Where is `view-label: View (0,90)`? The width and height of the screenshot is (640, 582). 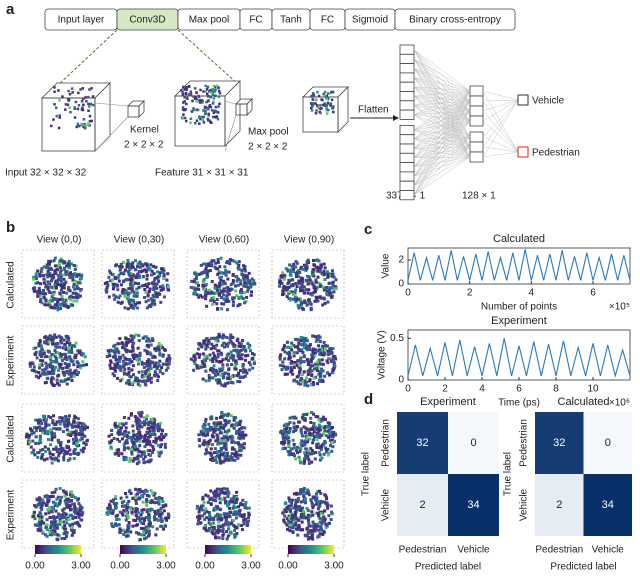 view-label: View (0,90) is located at coordinates (309, 240).